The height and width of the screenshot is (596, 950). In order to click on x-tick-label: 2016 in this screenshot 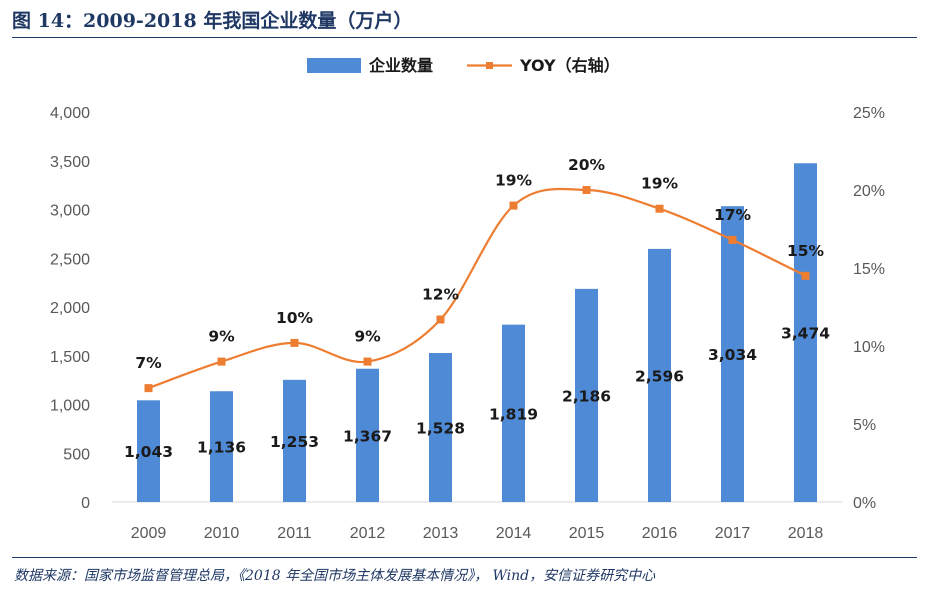, I will do `click(660, 533)`.